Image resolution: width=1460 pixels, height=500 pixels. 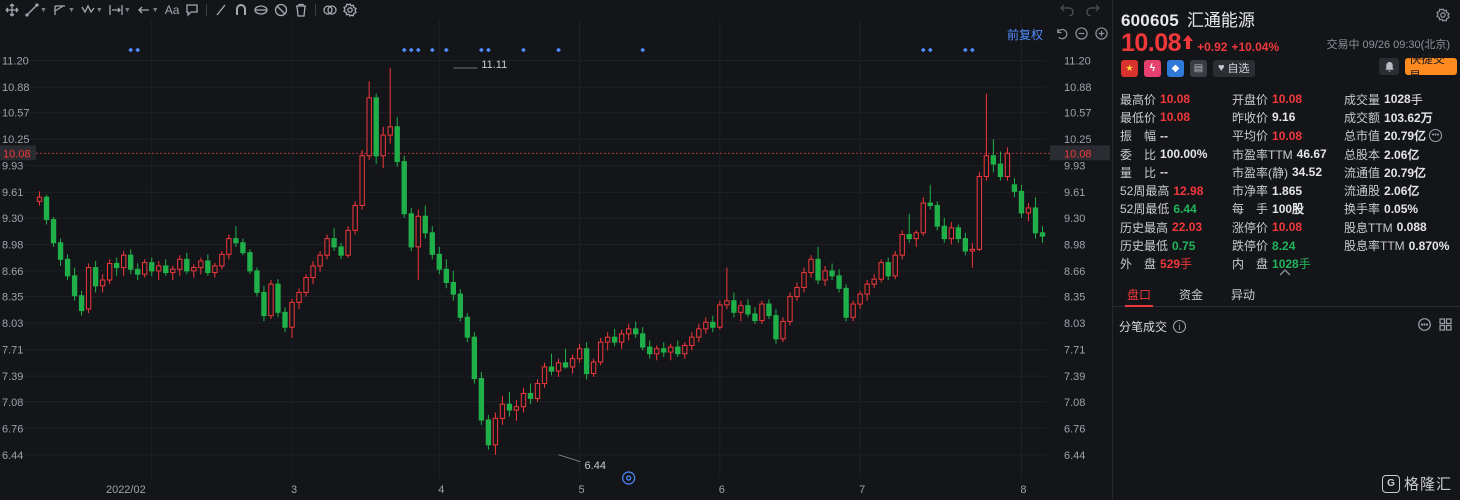 What do you see at coordinates (1139, 295) in the screenshot?
I see `tab-0: 盘口` at bounding box center [1139, 295].